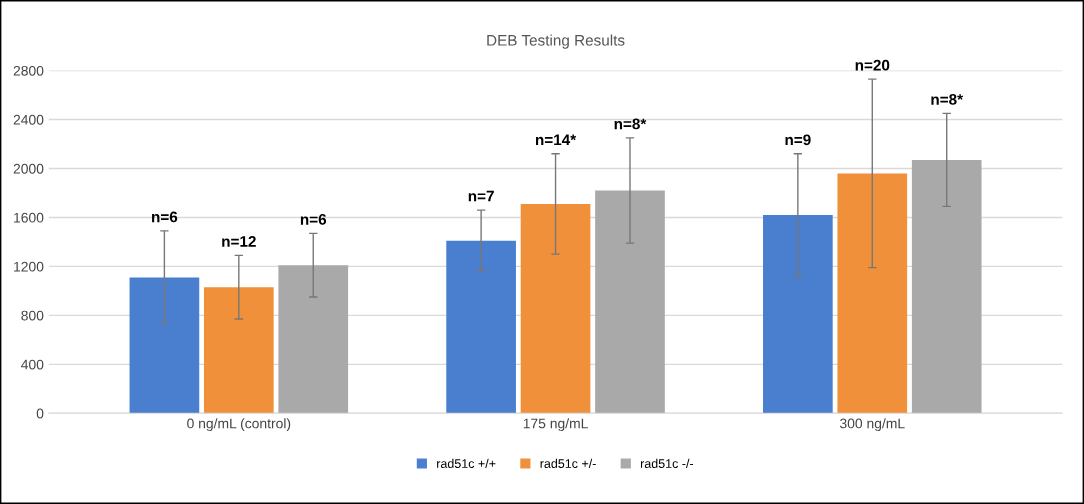 This screenshot has width=1084, height=504. Describe the element at coordinates (239, 425) in the screenshot. I see `x-tick-label: 0 ng/mL (control)` at that location.